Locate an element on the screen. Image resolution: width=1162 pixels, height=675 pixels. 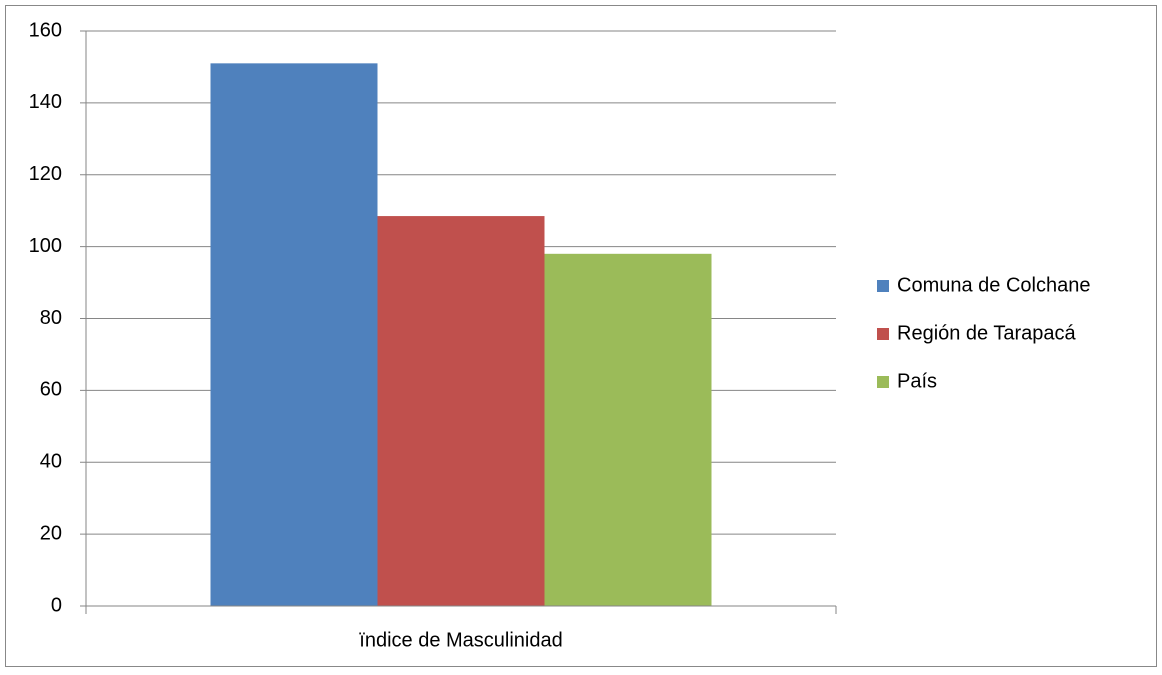
y-tick-label: 100 is located at coordinates (45, 246).